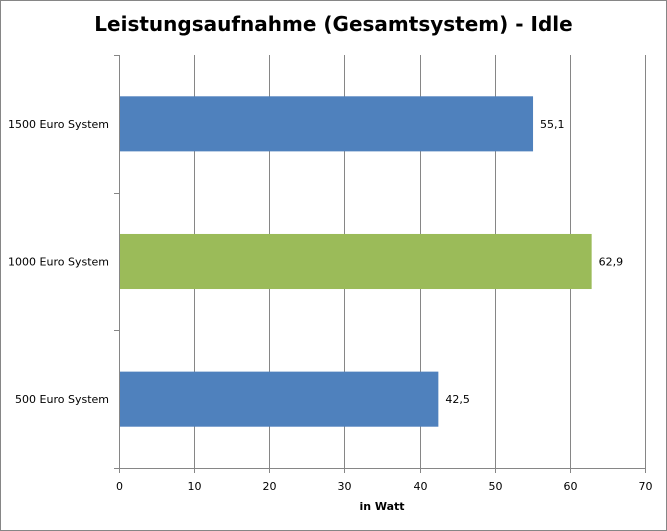  What do you see at coordinates (345, 486) in the screenshot?
I see `x-tick-label: 30` at bounding box center [345, 486].